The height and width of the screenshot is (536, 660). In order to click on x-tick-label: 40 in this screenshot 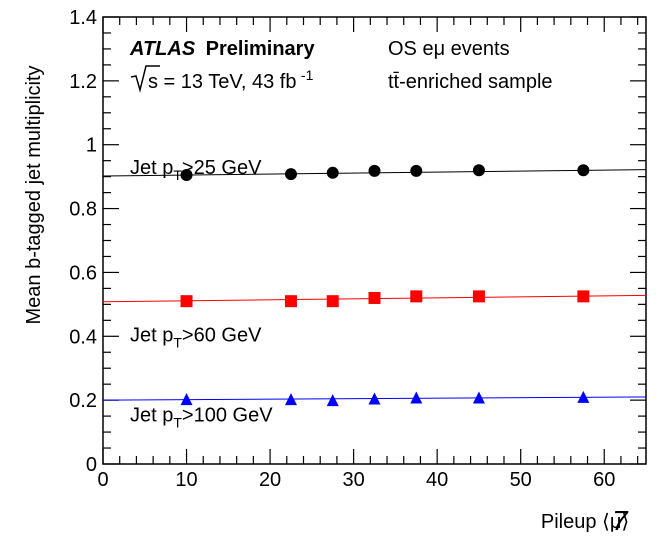, I will do `click(437, 480)`.